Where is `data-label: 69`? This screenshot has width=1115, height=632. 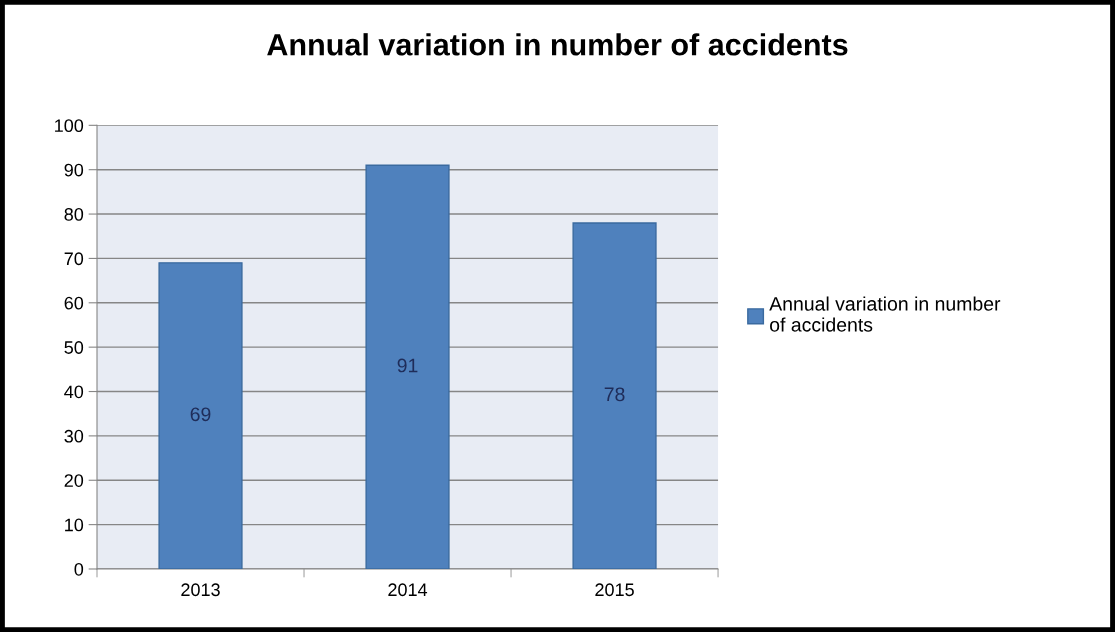
data-label: 69 is located at coordinates (200, 414).